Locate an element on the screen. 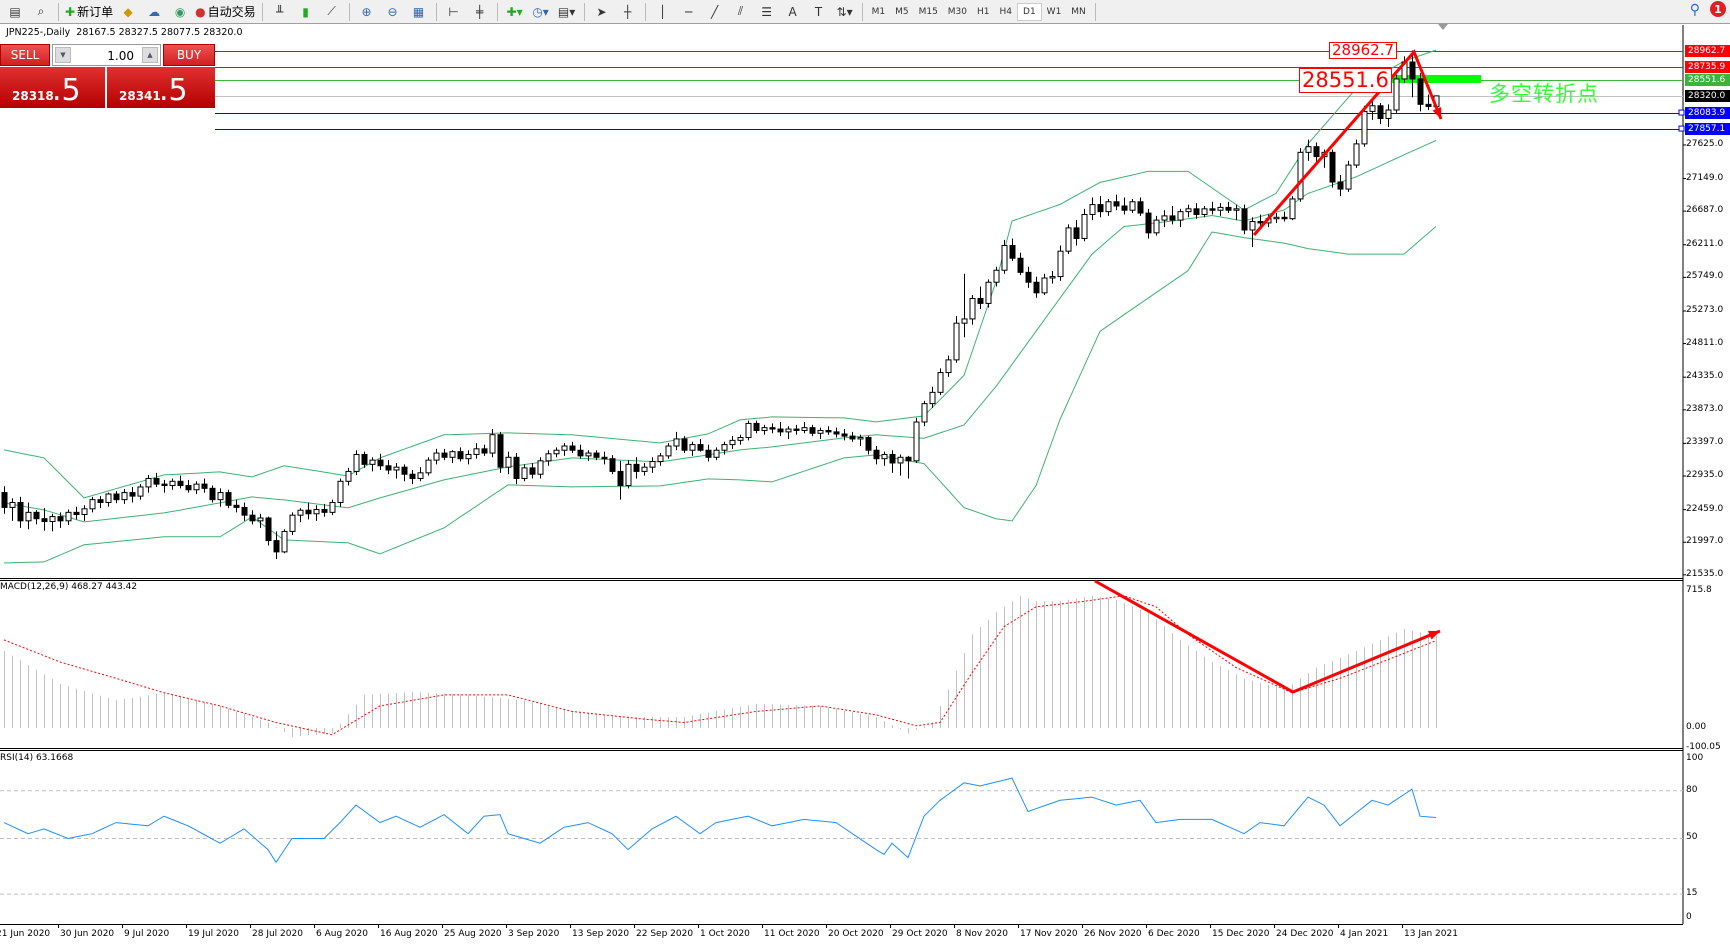  timeframe-w1: W1 is located at coordinates (1054, 11).